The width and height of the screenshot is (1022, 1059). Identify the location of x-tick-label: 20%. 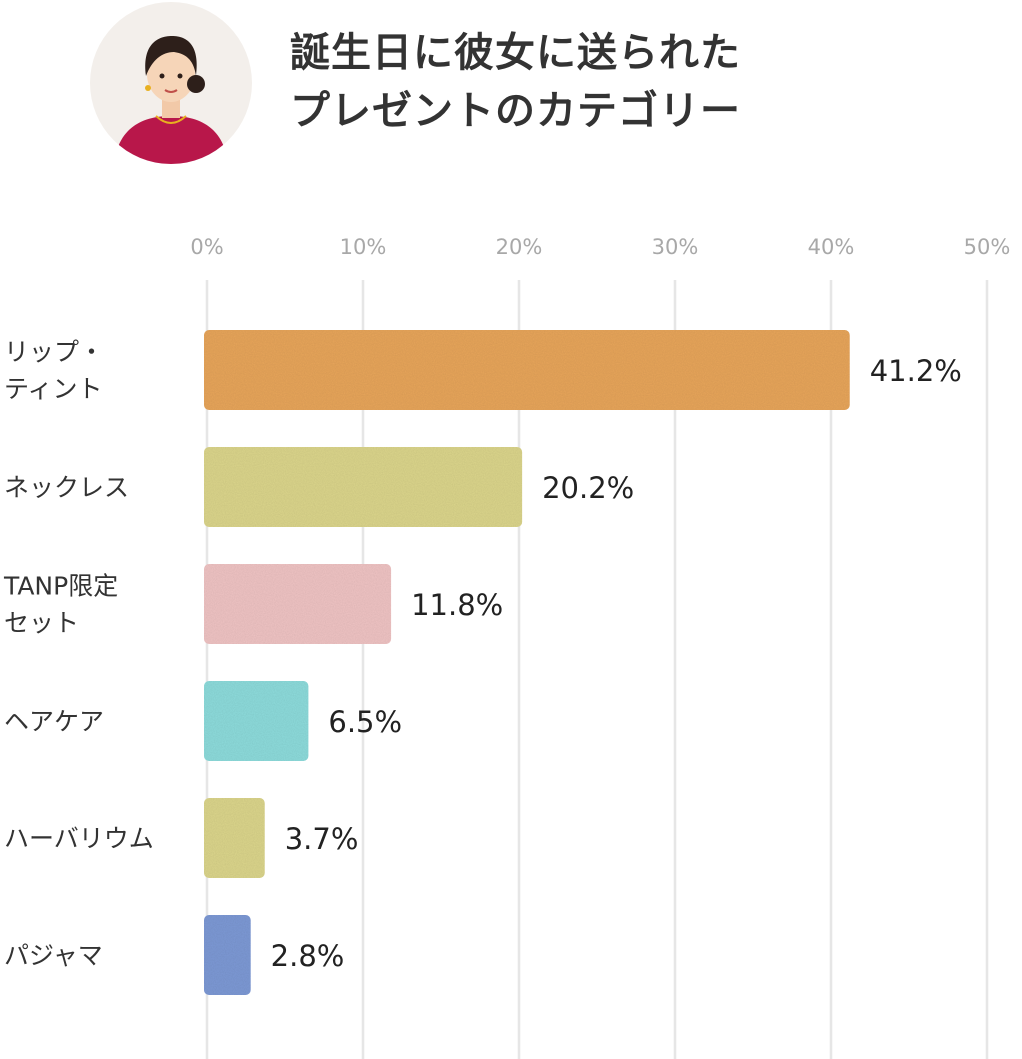
(519, 247).